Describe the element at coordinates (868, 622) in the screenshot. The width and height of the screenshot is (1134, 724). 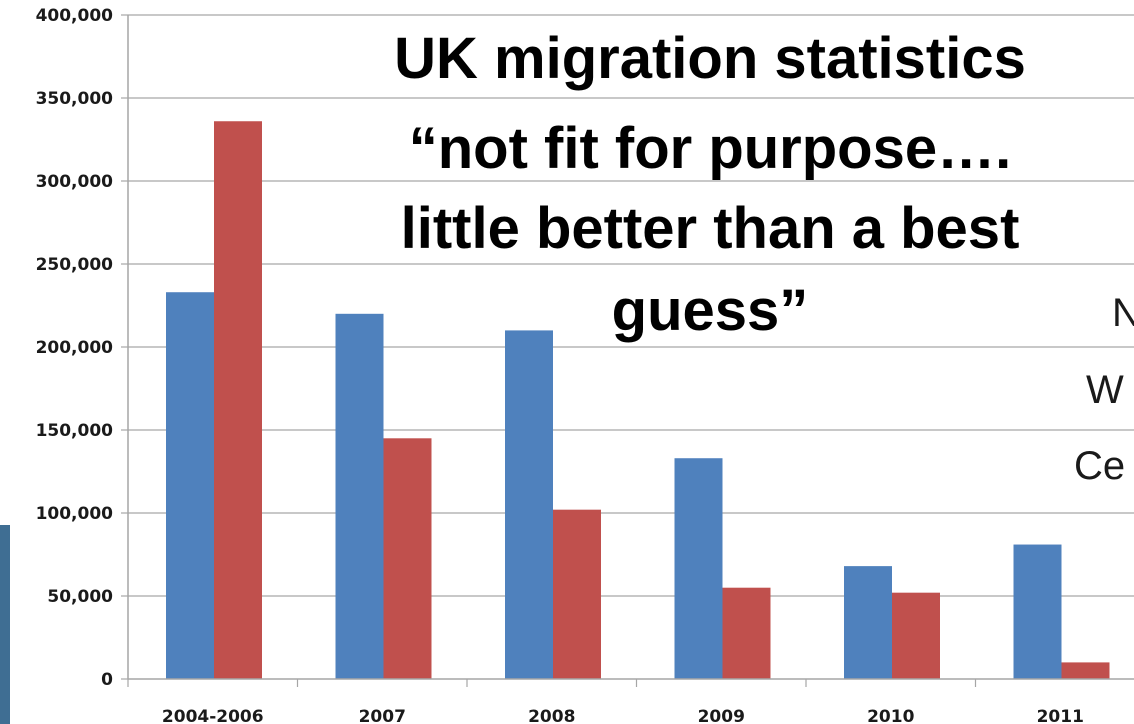
I see `bar-blue-2010` at that location.